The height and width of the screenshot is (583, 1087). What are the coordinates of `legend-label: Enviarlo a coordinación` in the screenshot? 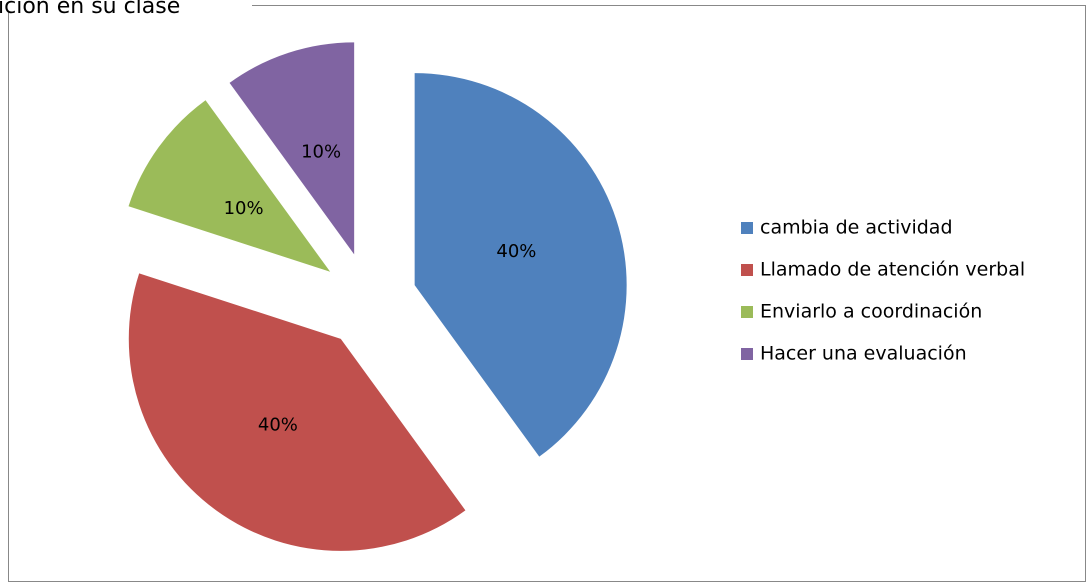 It's located at (871, 312).